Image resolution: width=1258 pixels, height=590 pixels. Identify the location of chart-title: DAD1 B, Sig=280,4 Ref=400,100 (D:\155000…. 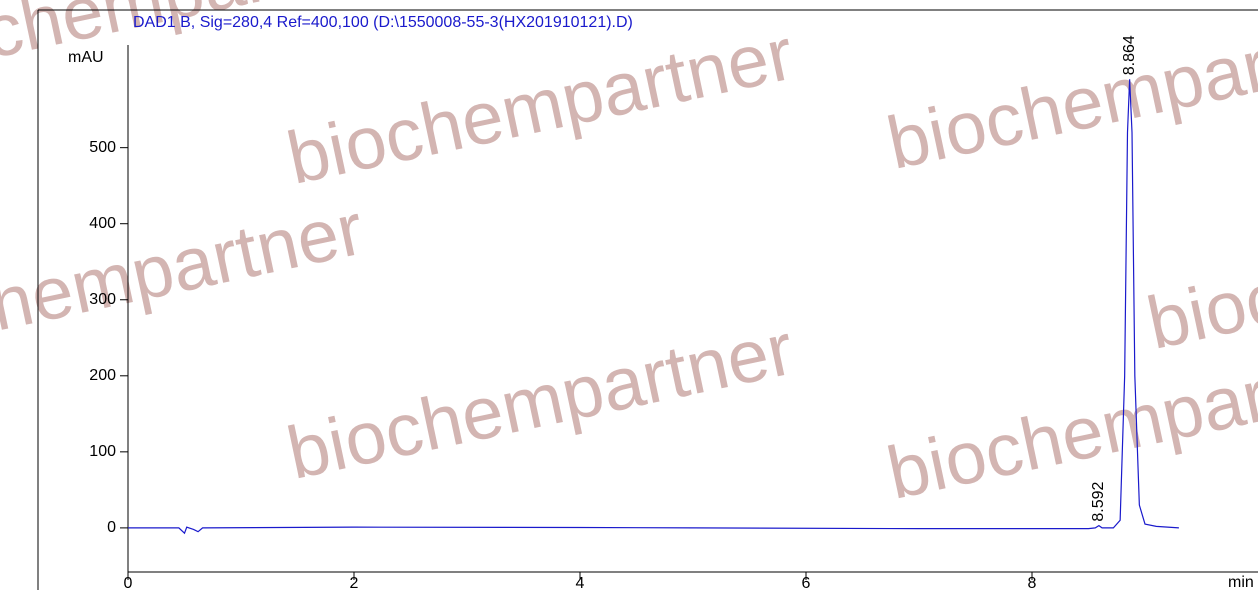
(383, 22).